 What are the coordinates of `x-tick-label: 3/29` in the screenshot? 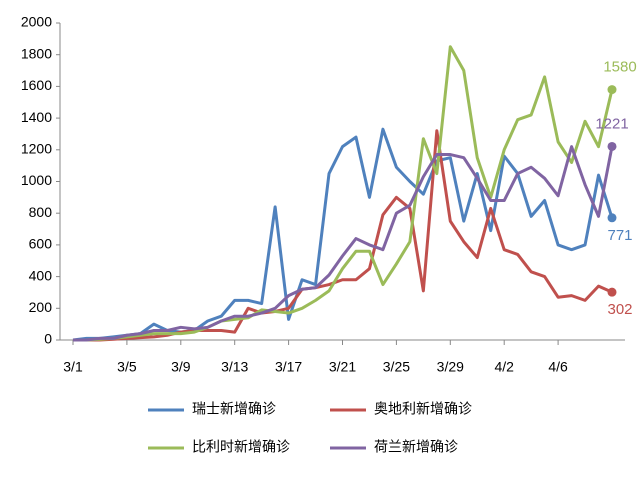 It's located at (450, 367).